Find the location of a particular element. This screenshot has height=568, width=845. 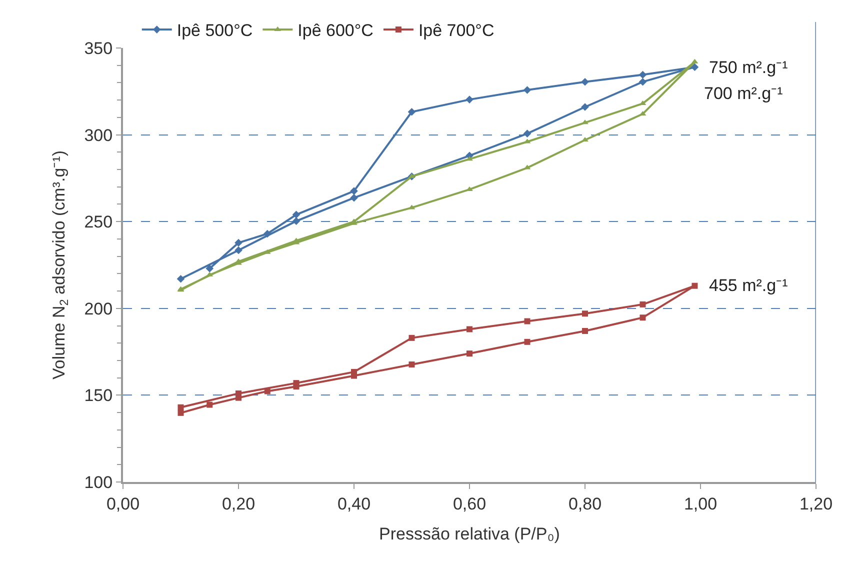

y-tick-label: 350 is located at coordinates (98, 48).